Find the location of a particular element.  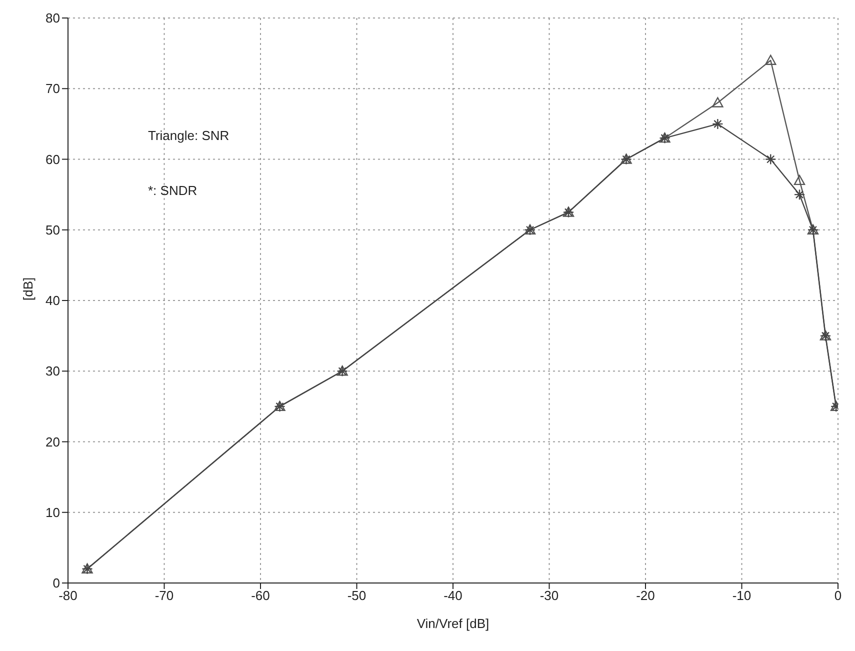

x-tick-label: -10 is located at coordinates (742, 596).